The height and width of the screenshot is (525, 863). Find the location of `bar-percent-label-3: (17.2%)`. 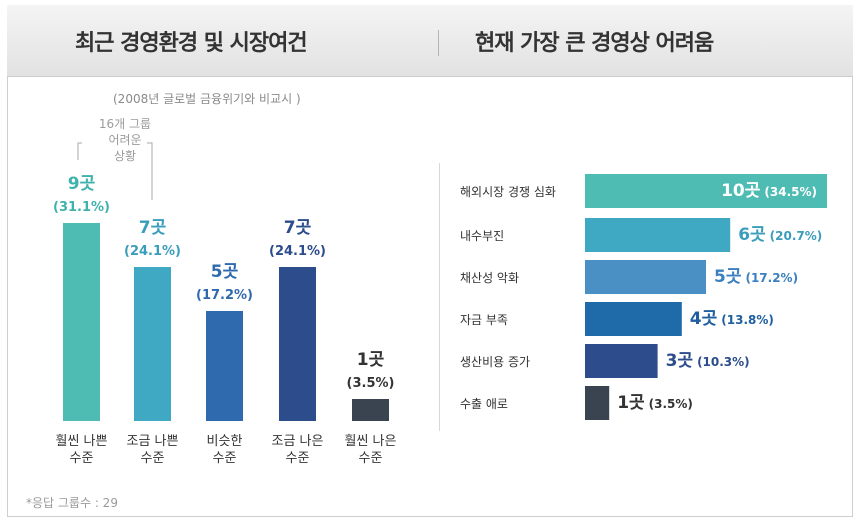

bar-percent-label-3: (17.2%) is located at coordinates (224, 295).